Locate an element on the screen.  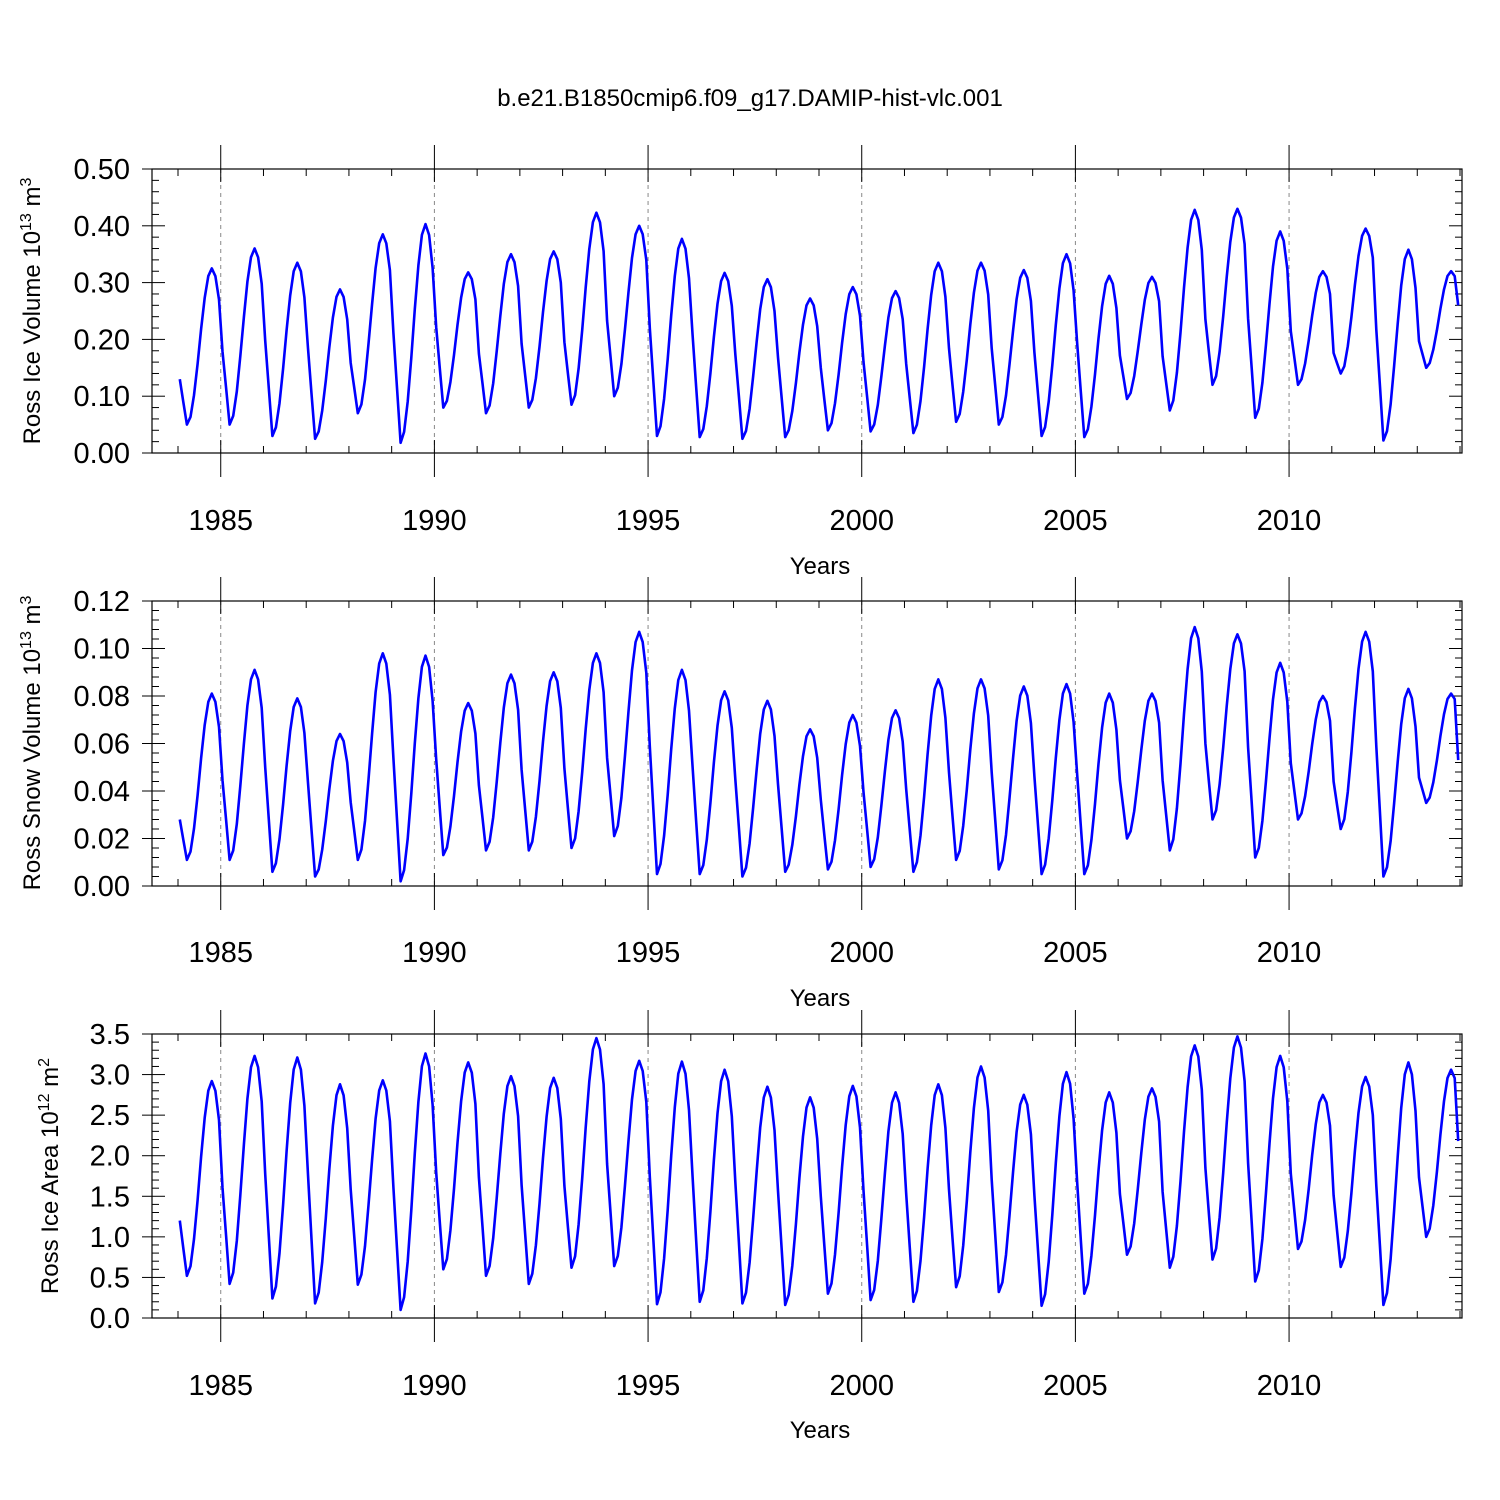
ice-area-ytick-label: 1.0 is located at coordinates (110, 1238).